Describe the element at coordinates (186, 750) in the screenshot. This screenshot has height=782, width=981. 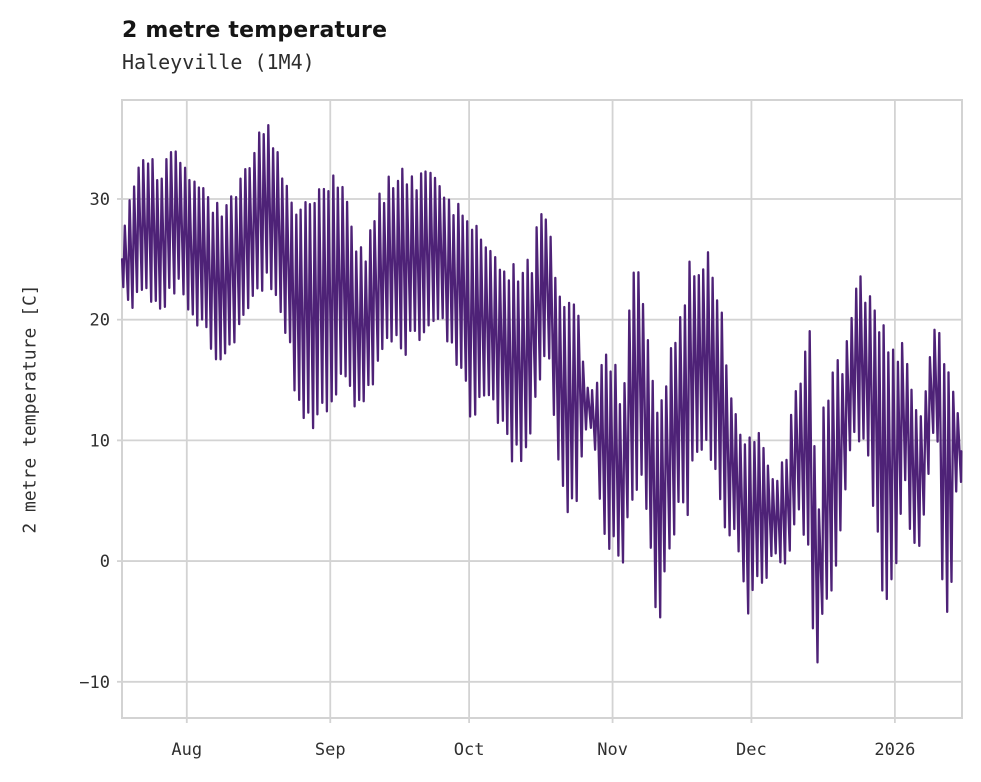
I see `x-tick-label-aug: Aug` at that location.